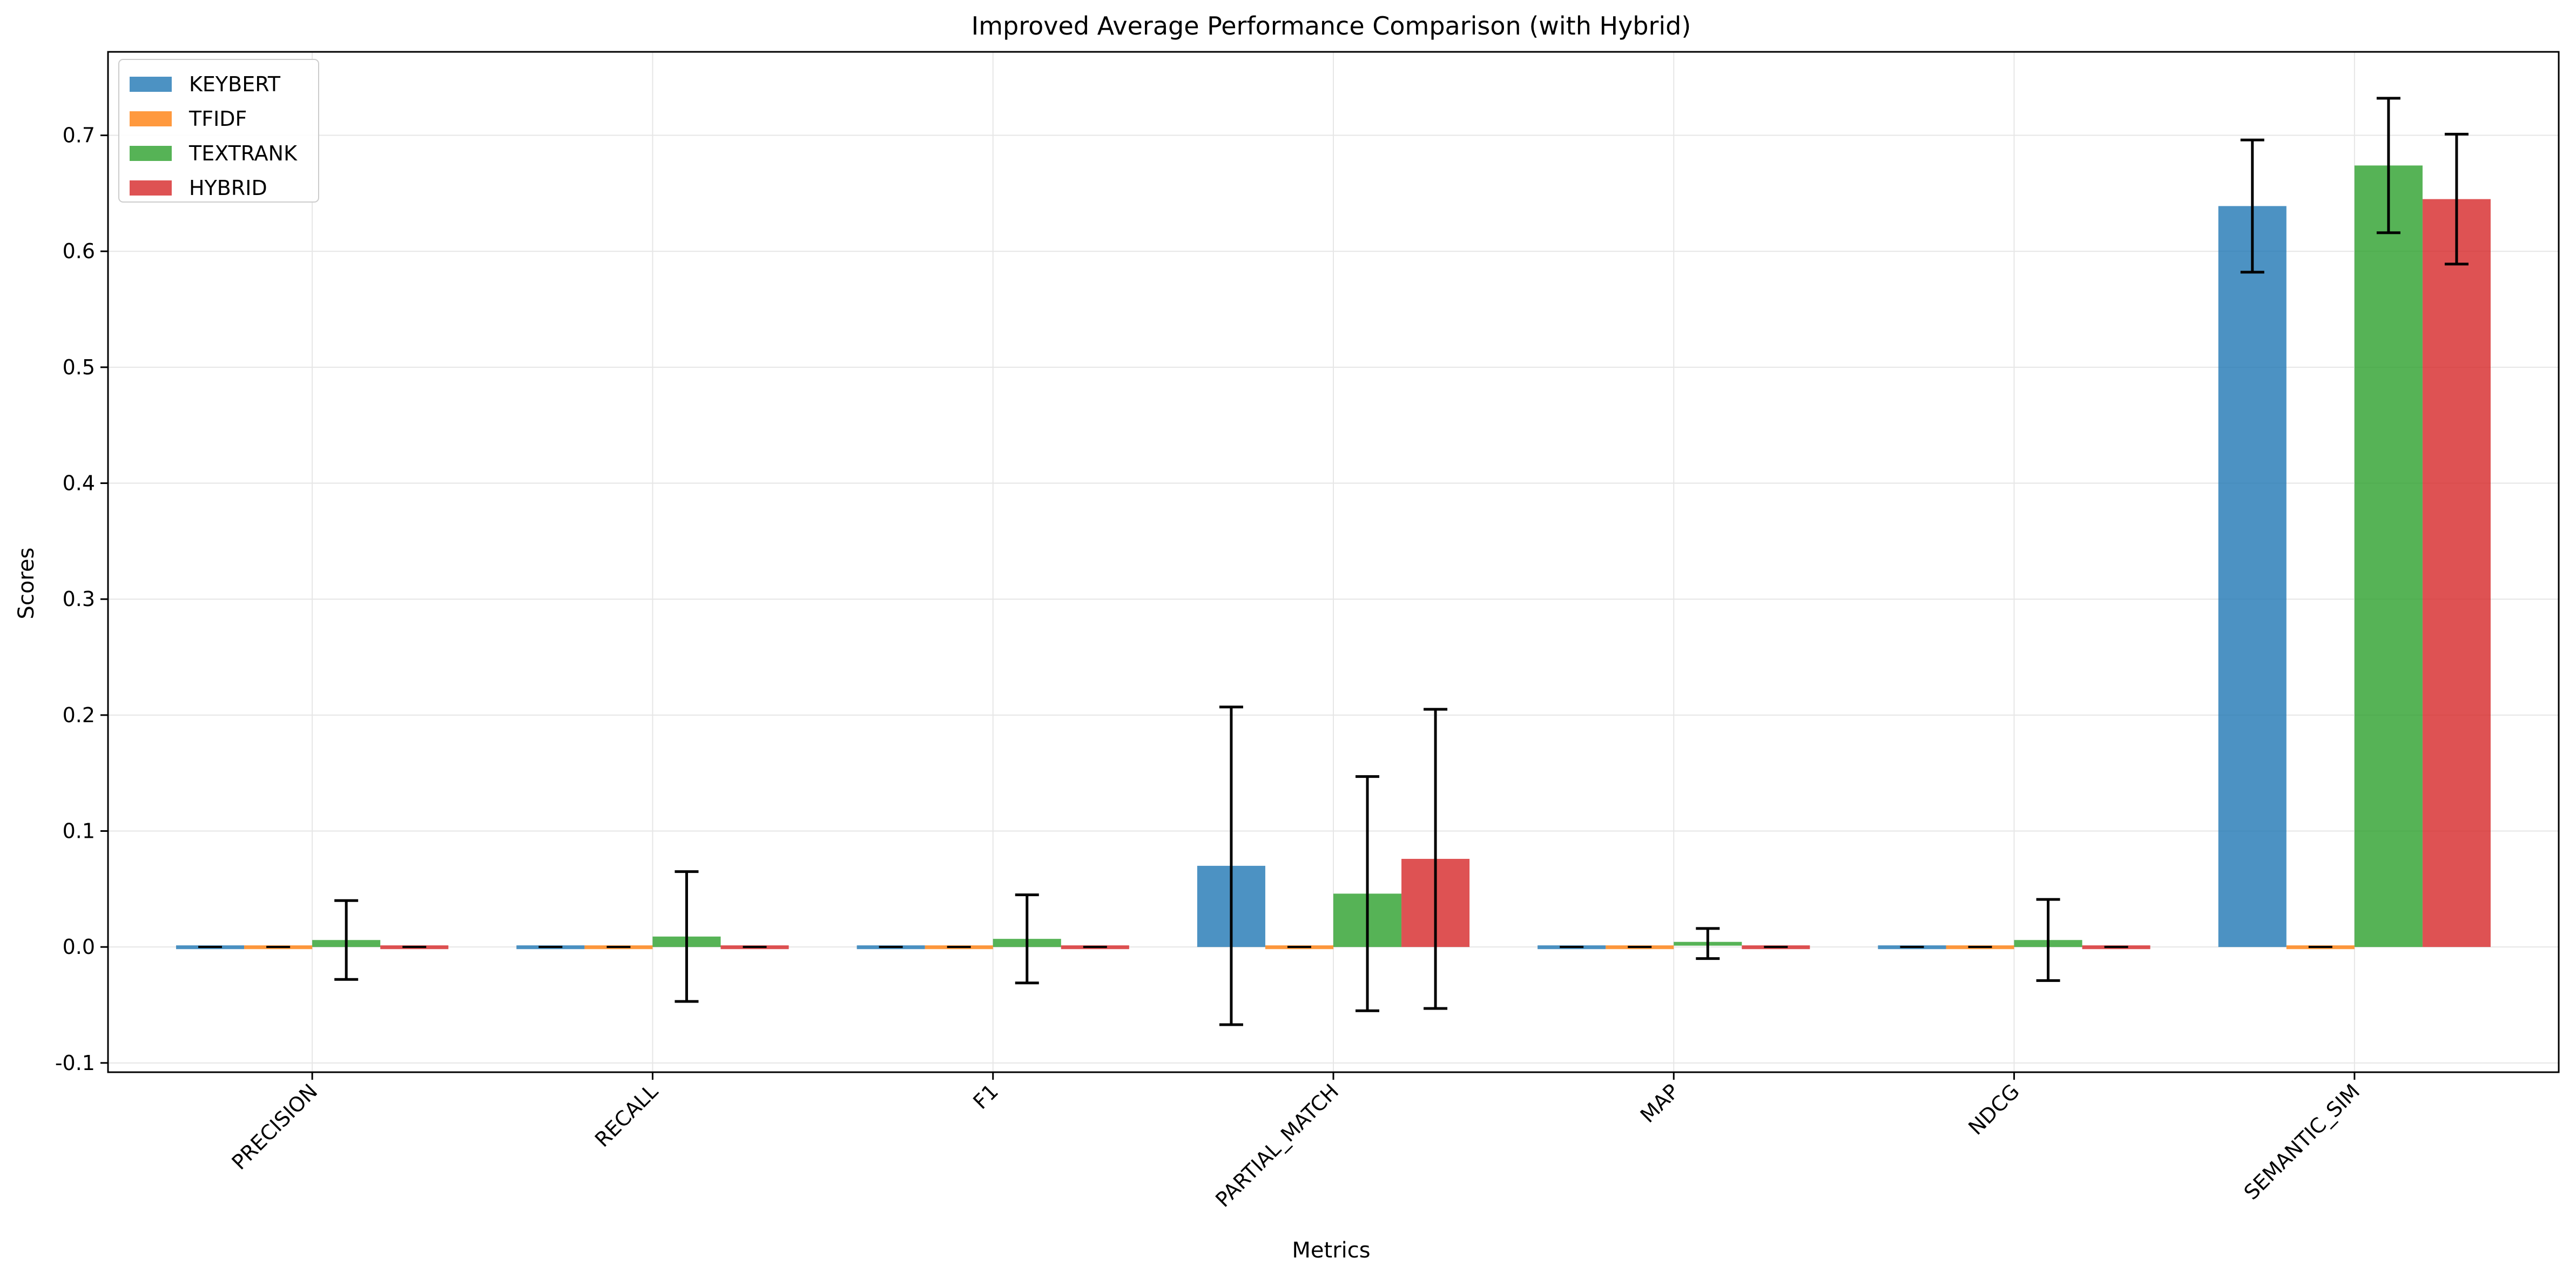  What do you see at coordinates (79, 483) in the screenshot?
I see `y-tick-label: 0.4` at bounding box center [79, 483].